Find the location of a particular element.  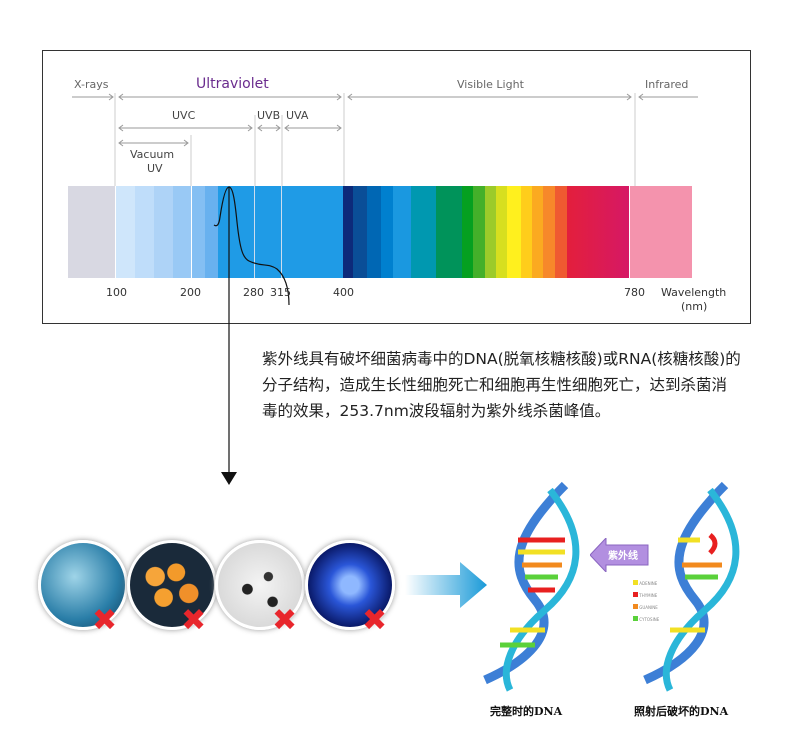

label-infrared: Infrared is located at coordinates (667, 84).